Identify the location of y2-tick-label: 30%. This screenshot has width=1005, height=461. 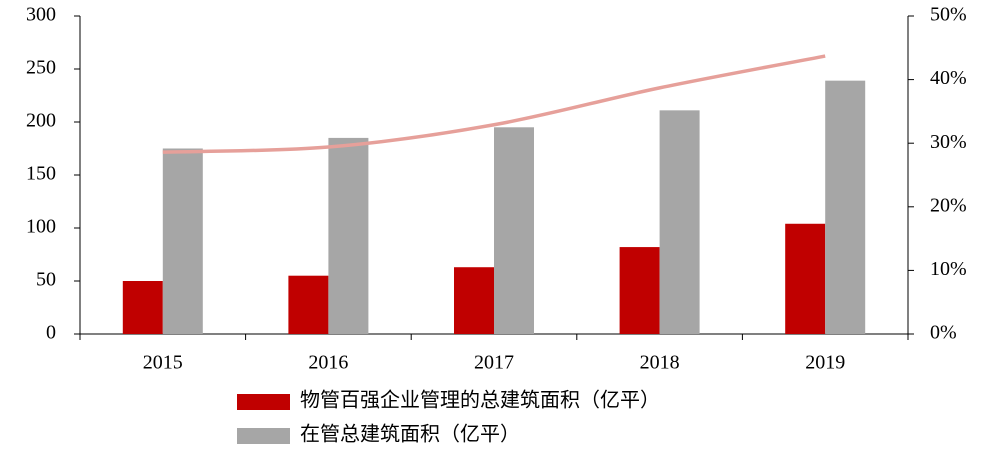
(948, 142).